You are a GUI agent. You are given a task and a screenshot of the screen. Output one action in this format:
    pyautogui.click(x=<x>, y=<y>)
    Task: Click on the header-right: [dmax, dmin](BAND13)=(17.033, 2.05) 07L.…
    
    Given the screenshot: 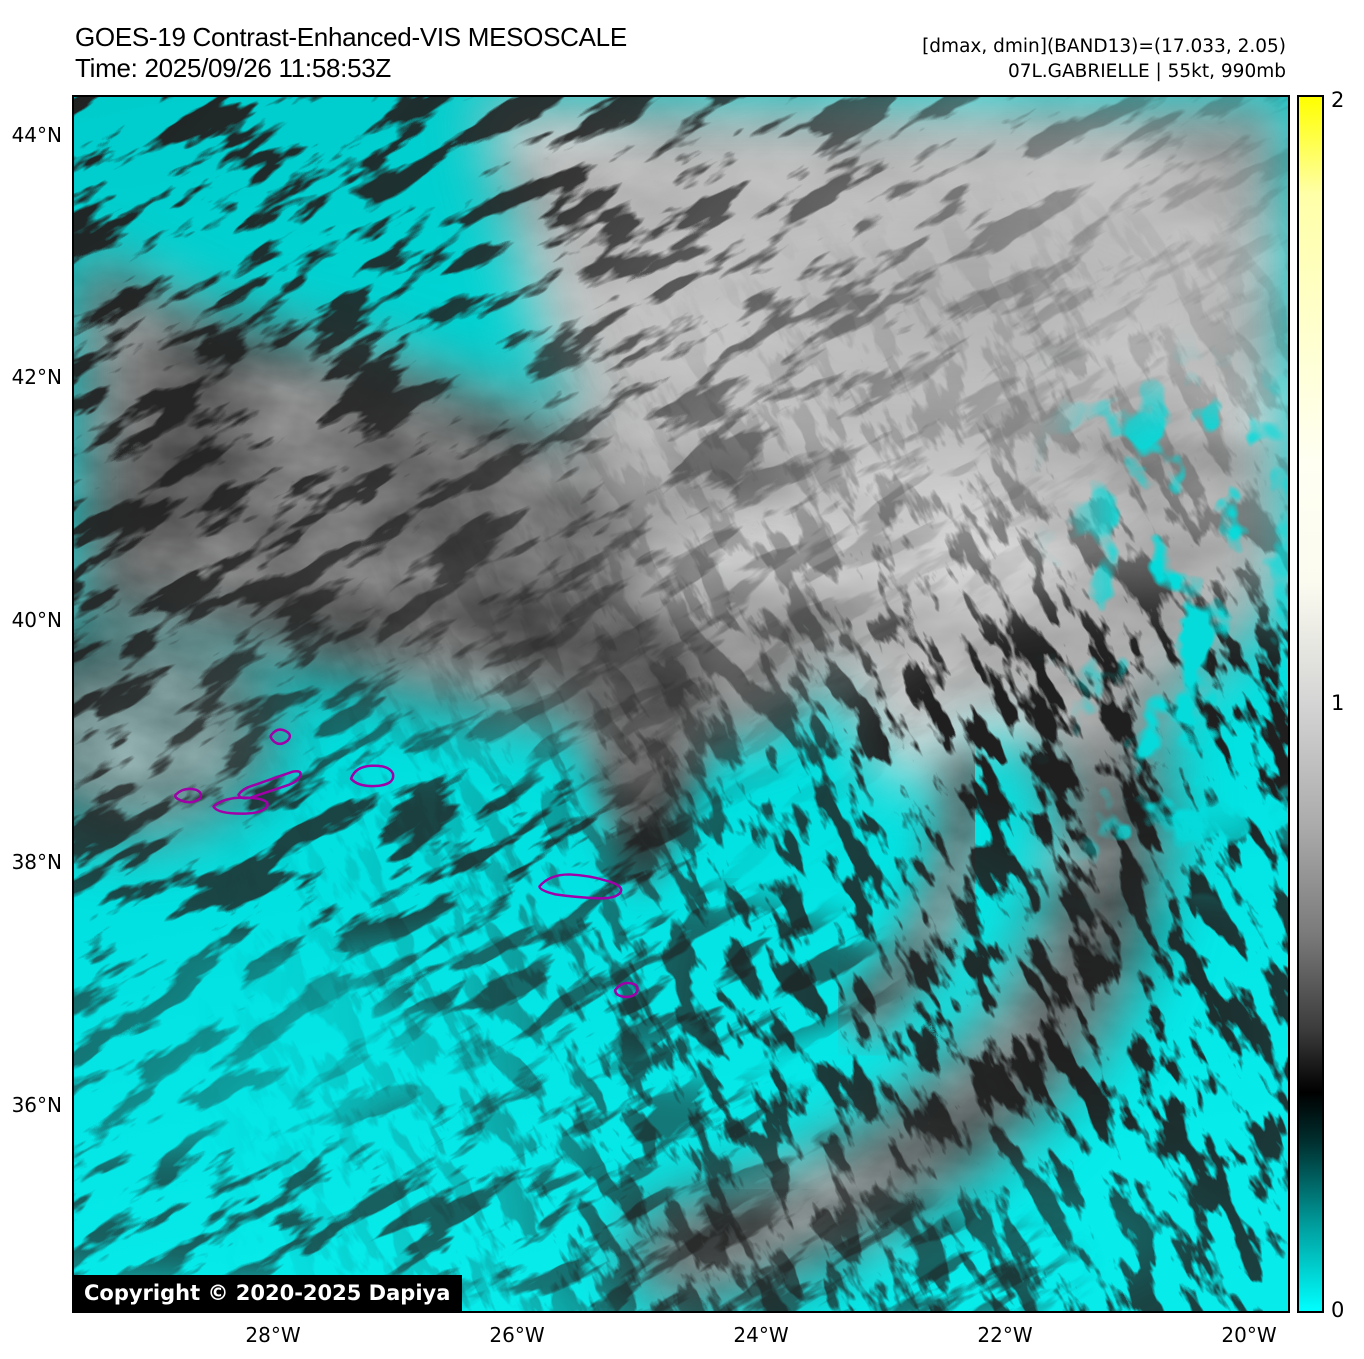 What is the action you would take?
    pyautogui.click(x=1104, y=59)
    